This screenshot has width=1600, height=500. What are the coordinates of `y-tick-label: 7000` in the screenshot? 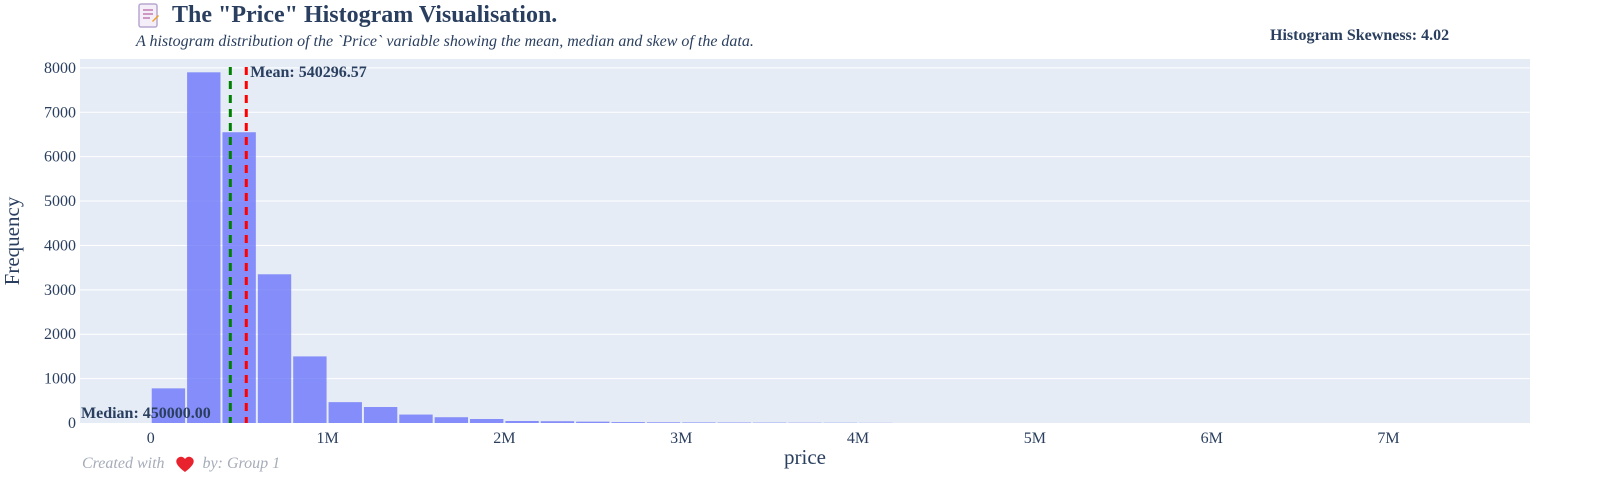 It's located at (60, 112).